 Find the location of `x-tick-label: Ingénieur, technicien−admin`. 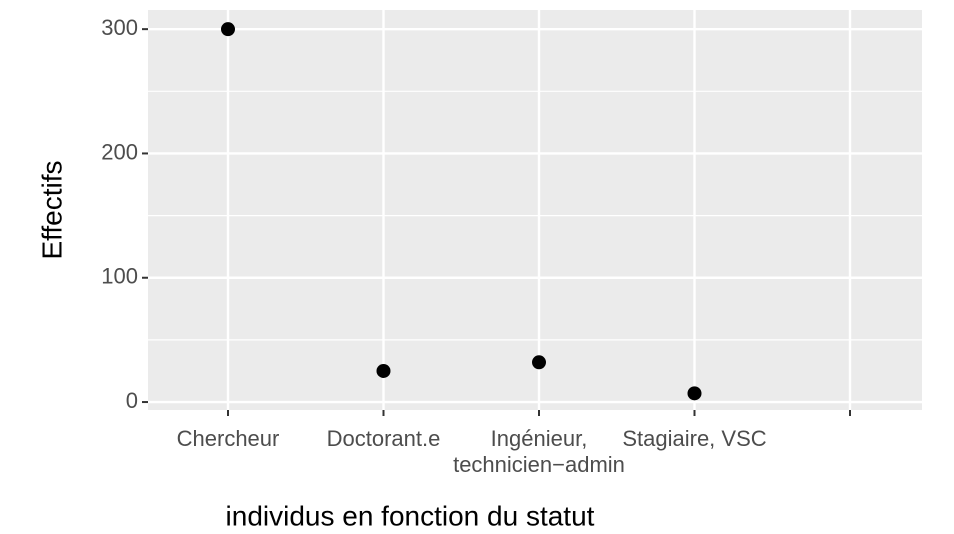

x-tick-label: Ingénieur, technicien−admin is located at coordinates (539, 451).